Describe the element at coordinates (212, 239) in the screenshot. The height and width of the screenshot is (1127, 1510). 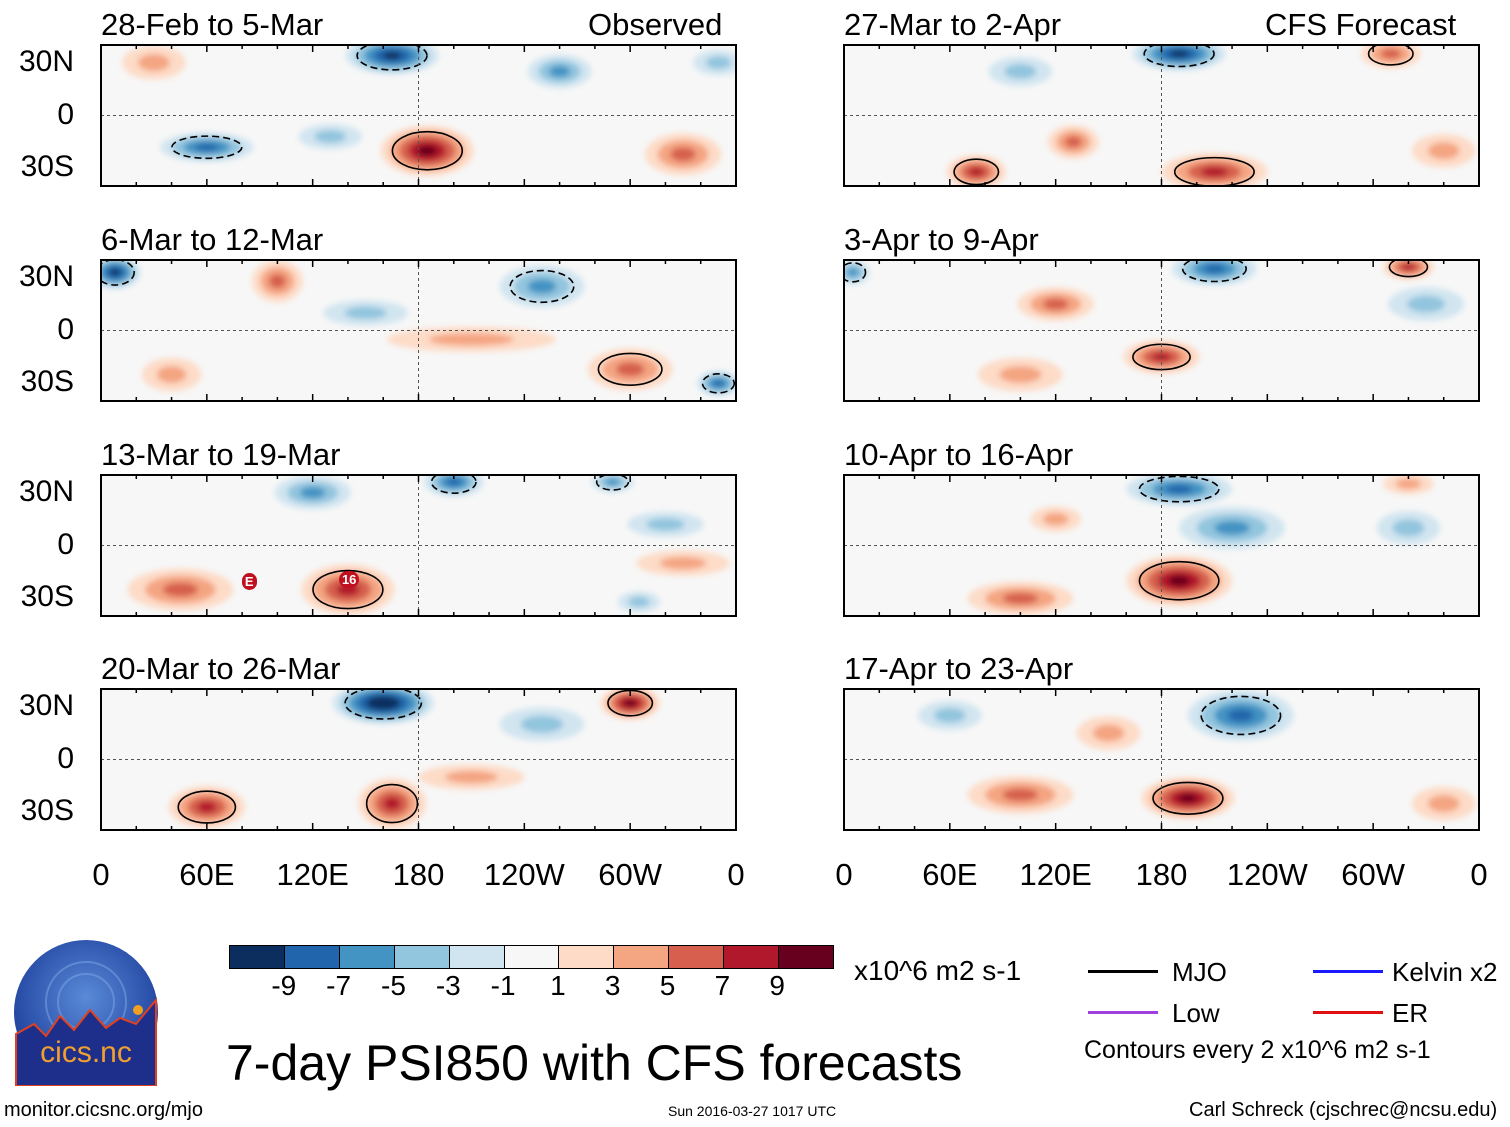
I see `panel-title: 6-Mar to 12-Mar` at that location.